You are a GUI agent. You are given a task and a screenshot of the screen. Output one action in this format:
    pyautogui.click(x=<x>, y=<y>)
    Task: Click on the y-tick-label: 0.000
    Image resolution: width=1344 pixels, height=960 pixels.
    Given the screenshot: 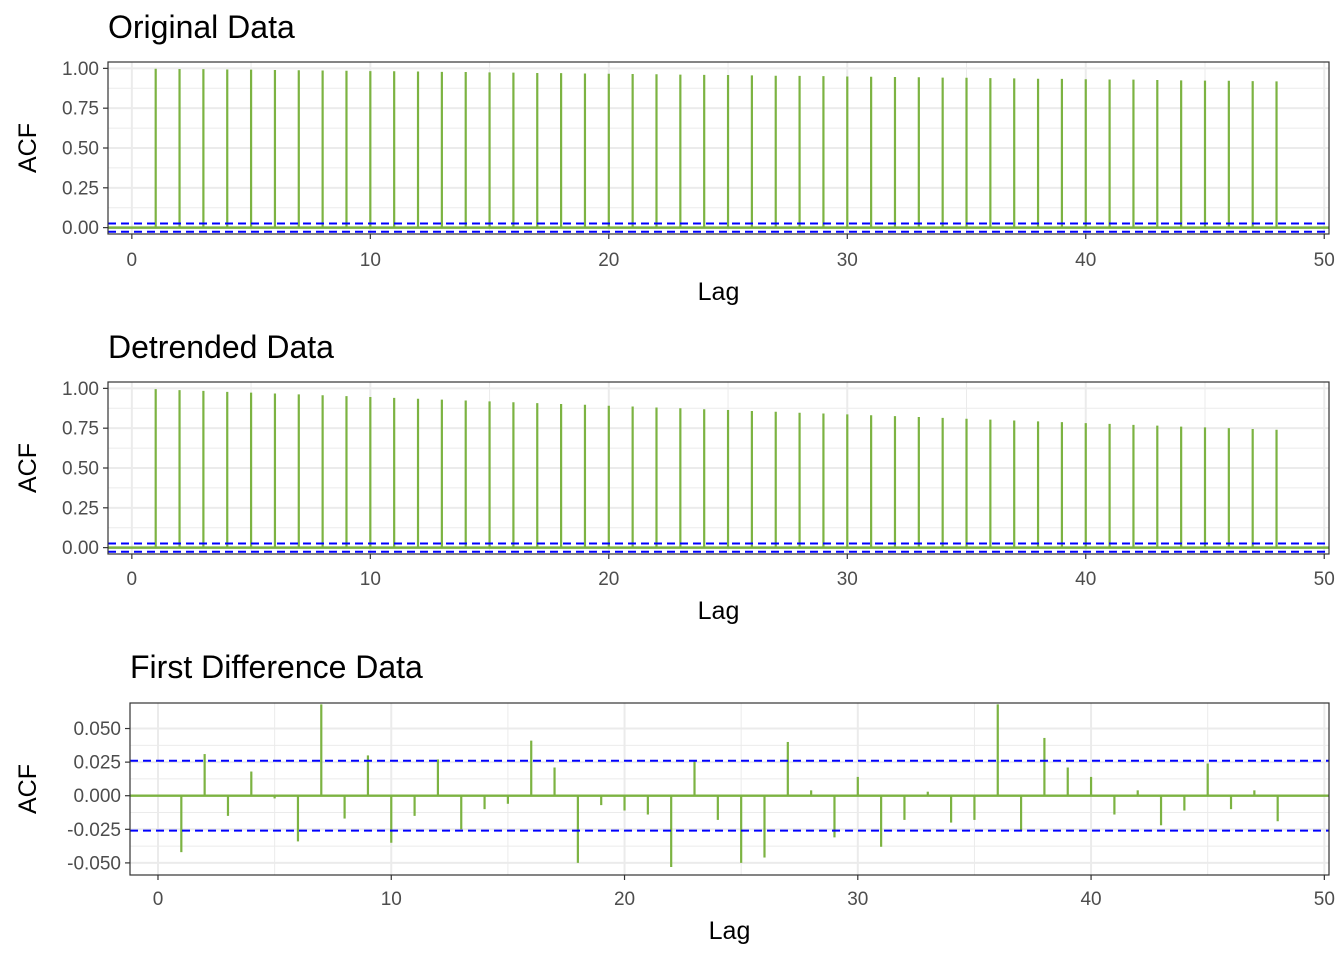 What is the action you would take?
    pyautogui.click(x=97, y=796)
    